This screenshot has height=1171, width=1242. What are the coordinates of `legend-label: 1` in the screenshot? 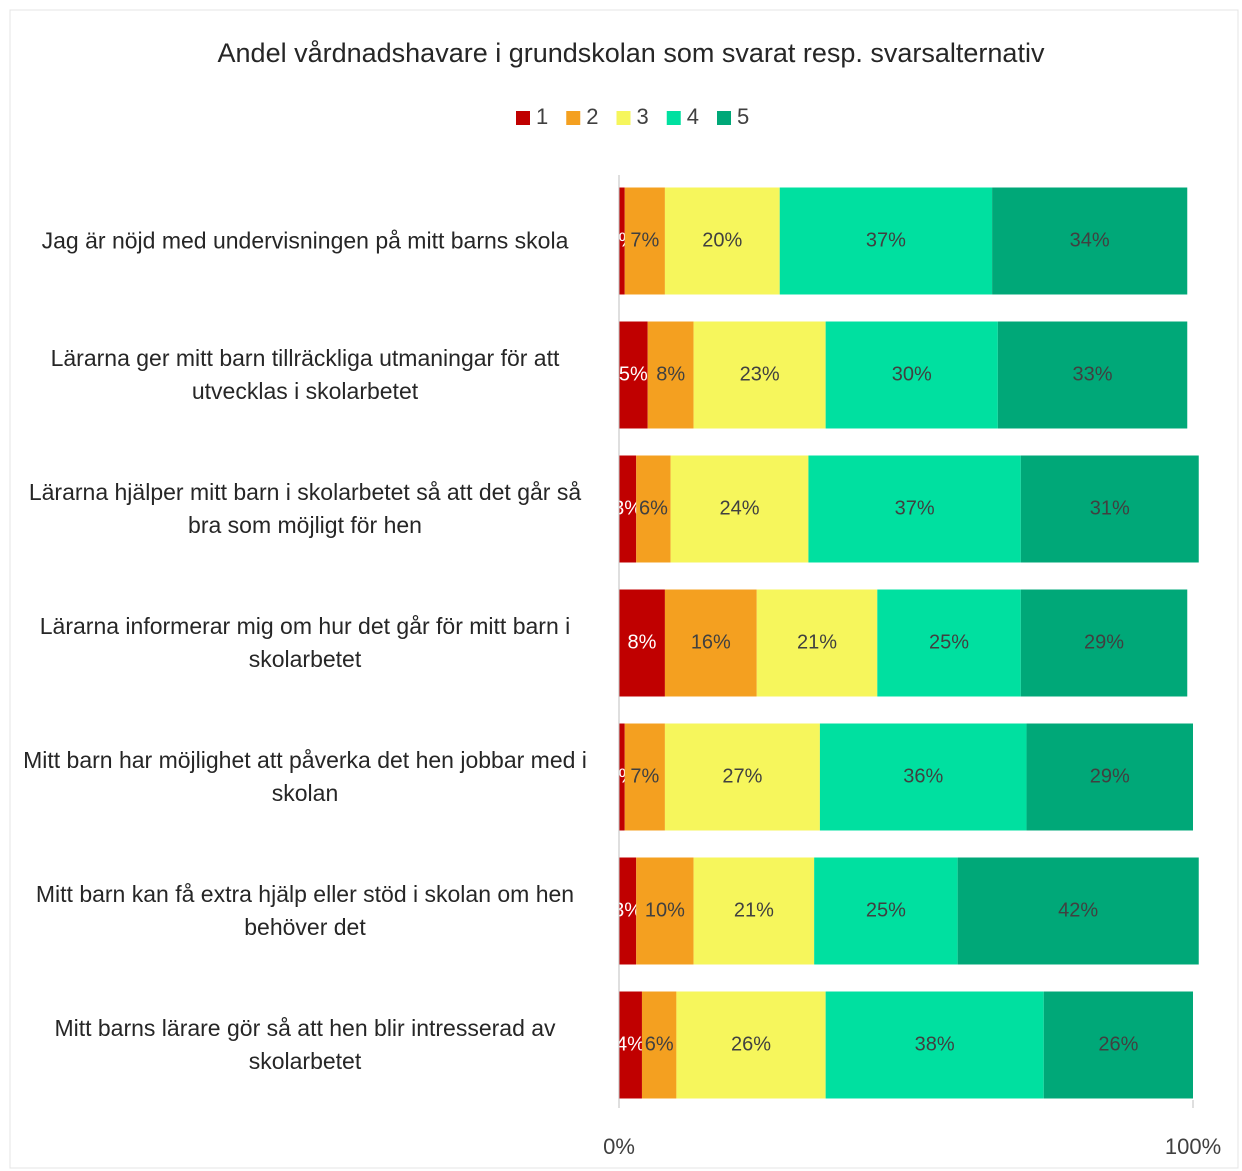 It's located at (542, 116).